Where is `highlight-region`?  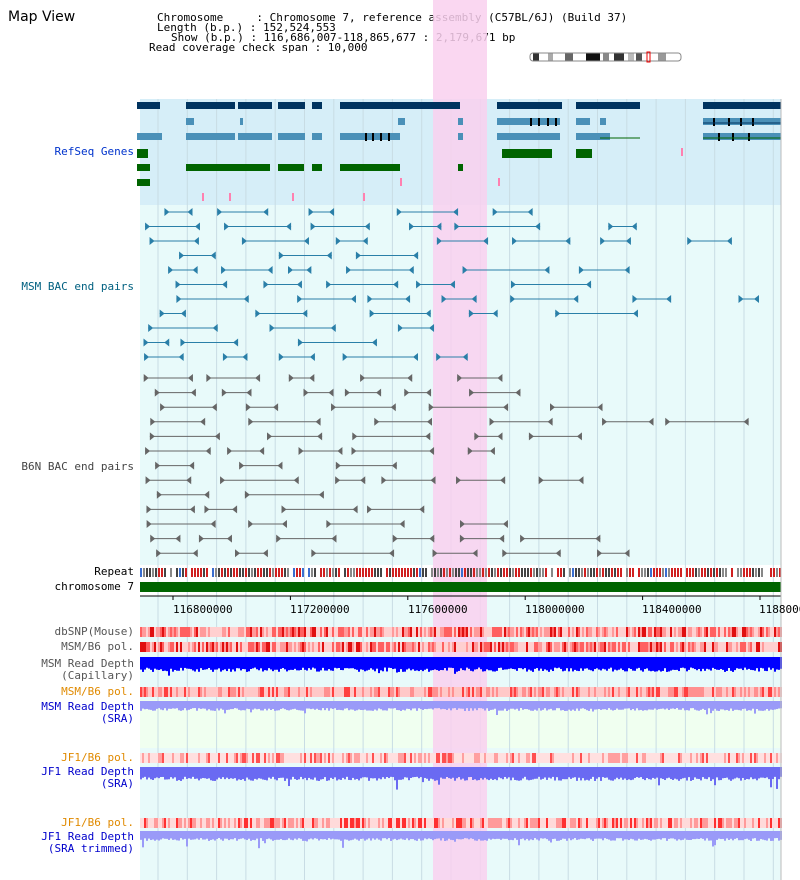 highlight-region is located at coordinates (460, 440).